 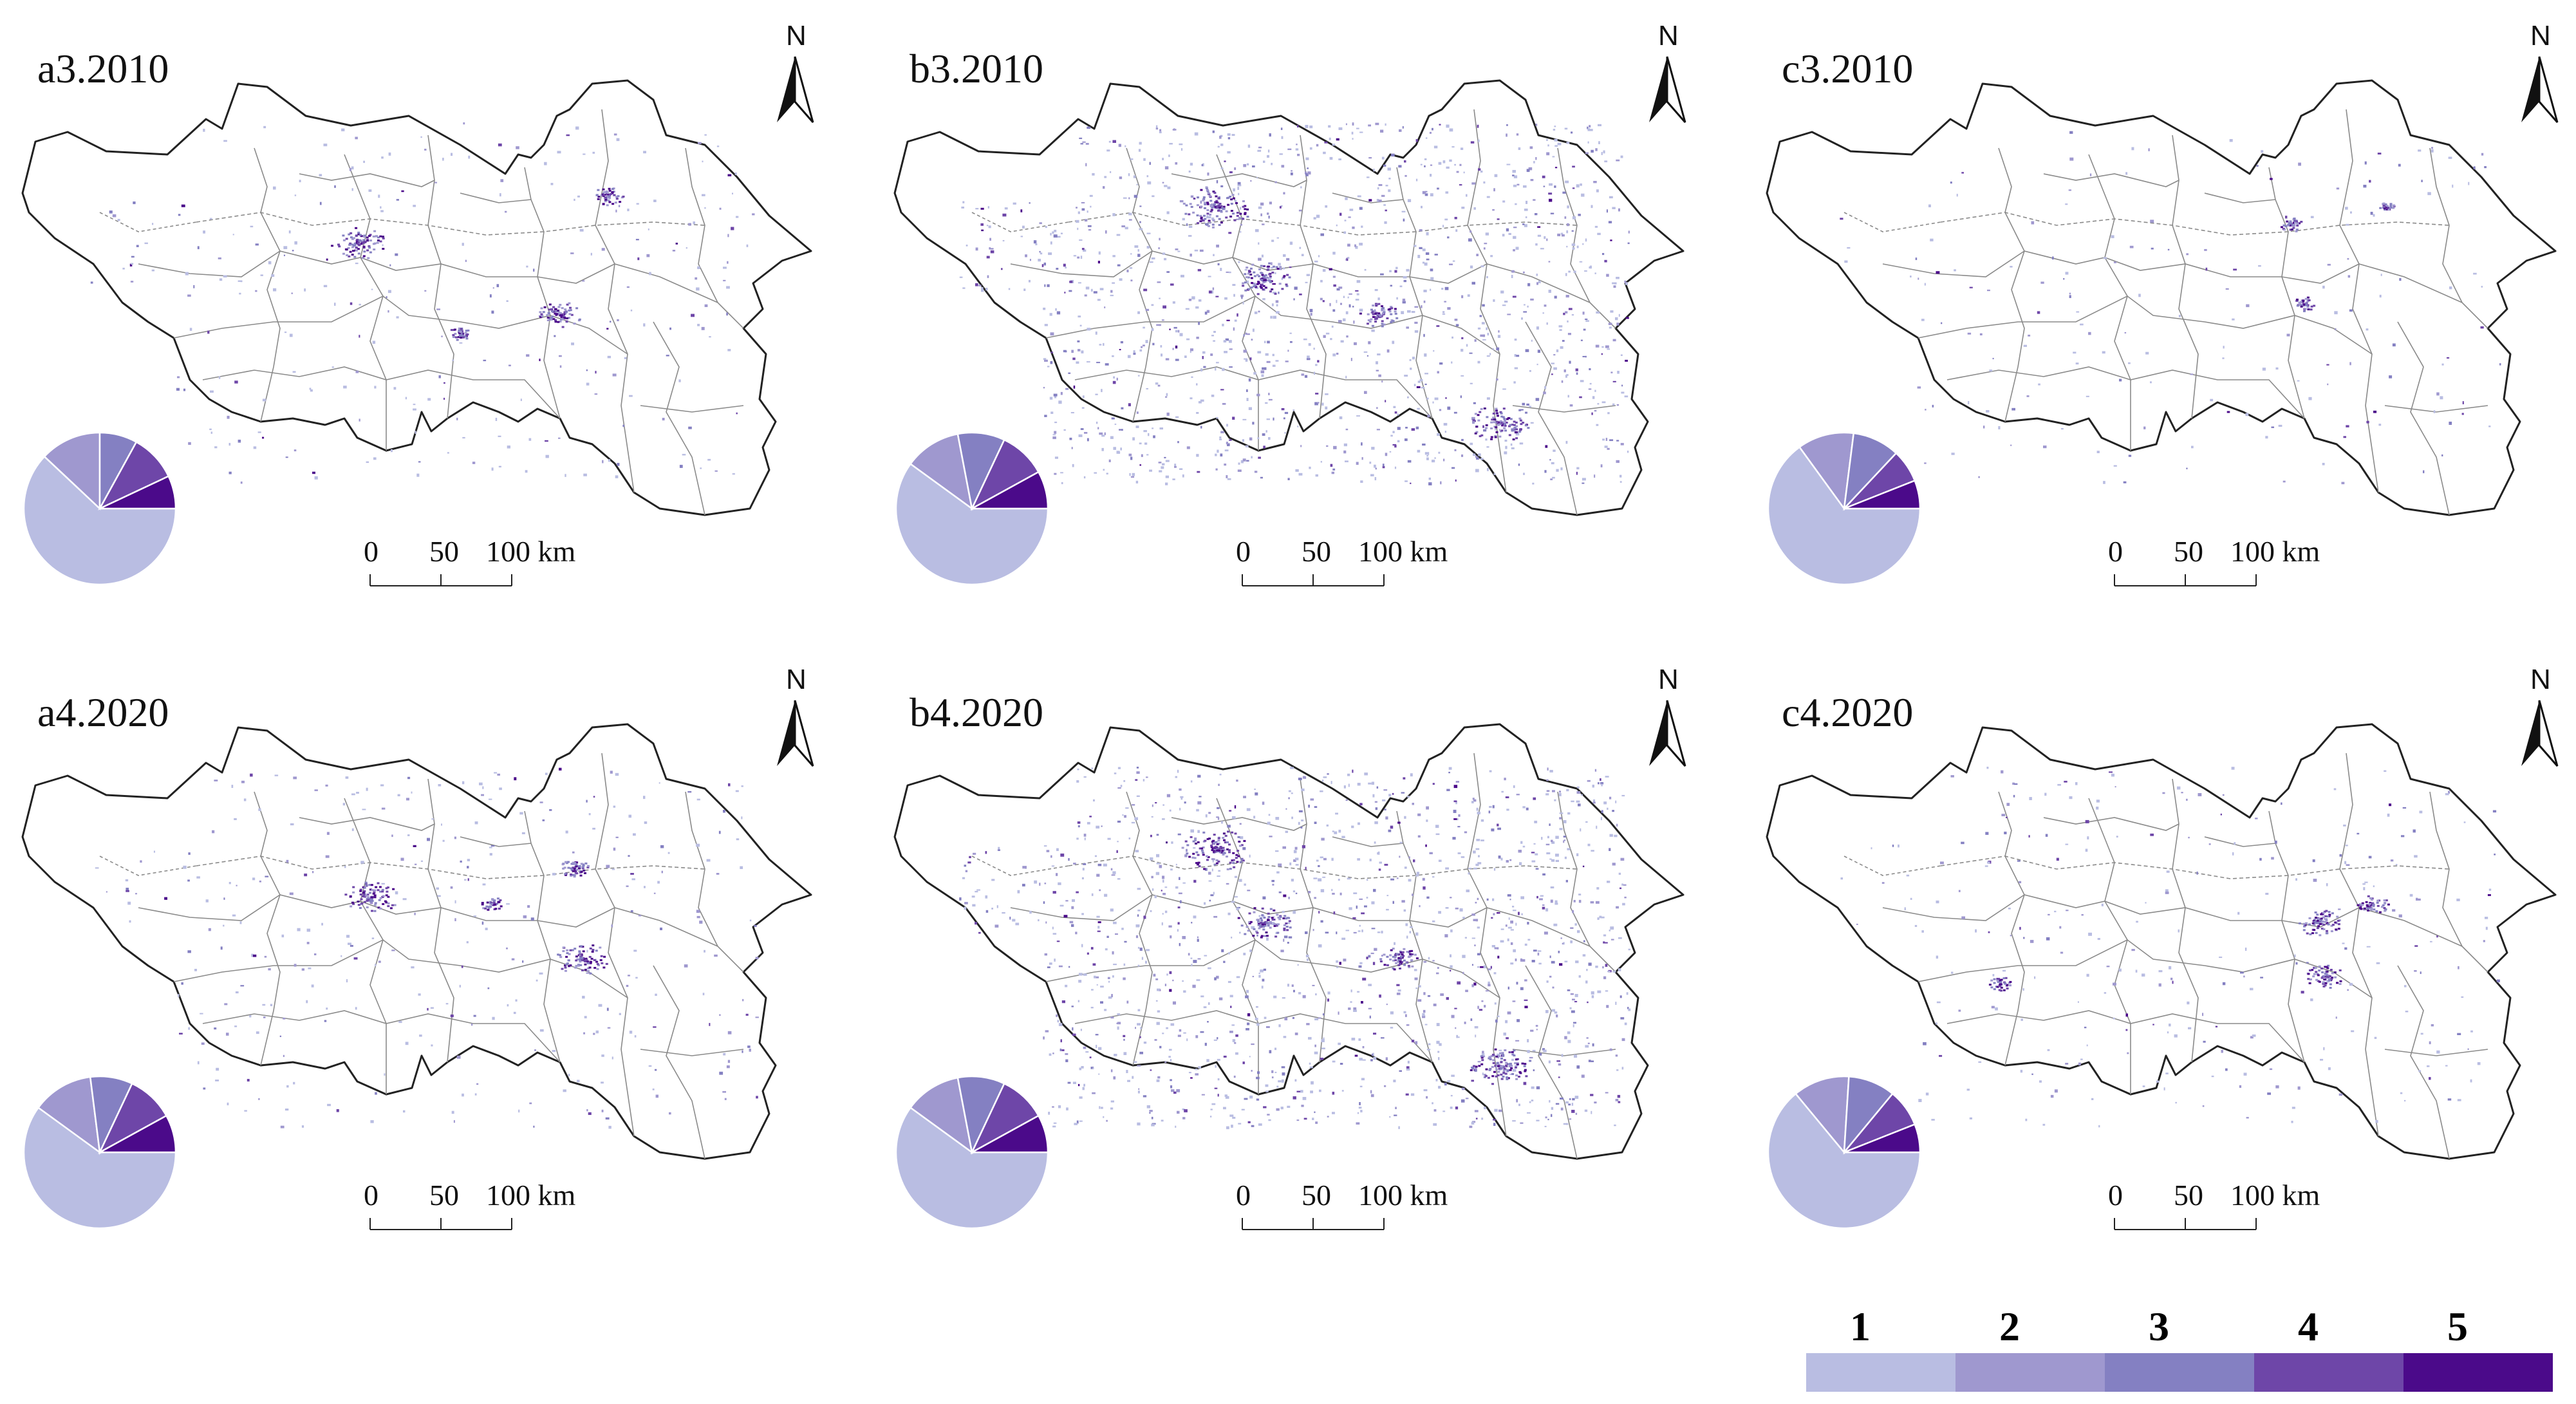 I want to click on panel-label: a3.2010, so click(x=103, y=68).